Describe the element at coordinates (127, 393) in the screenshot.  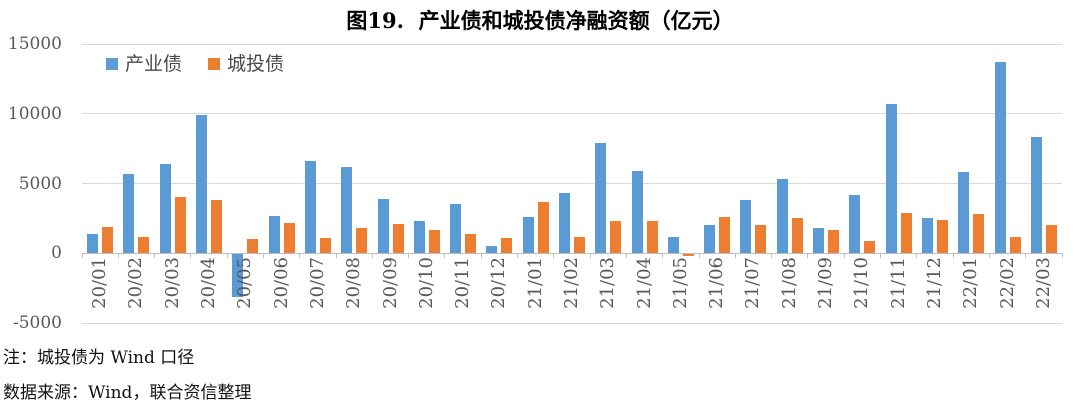
I see `data-source: 数据来源：Wind，联合资信整理` at that location.